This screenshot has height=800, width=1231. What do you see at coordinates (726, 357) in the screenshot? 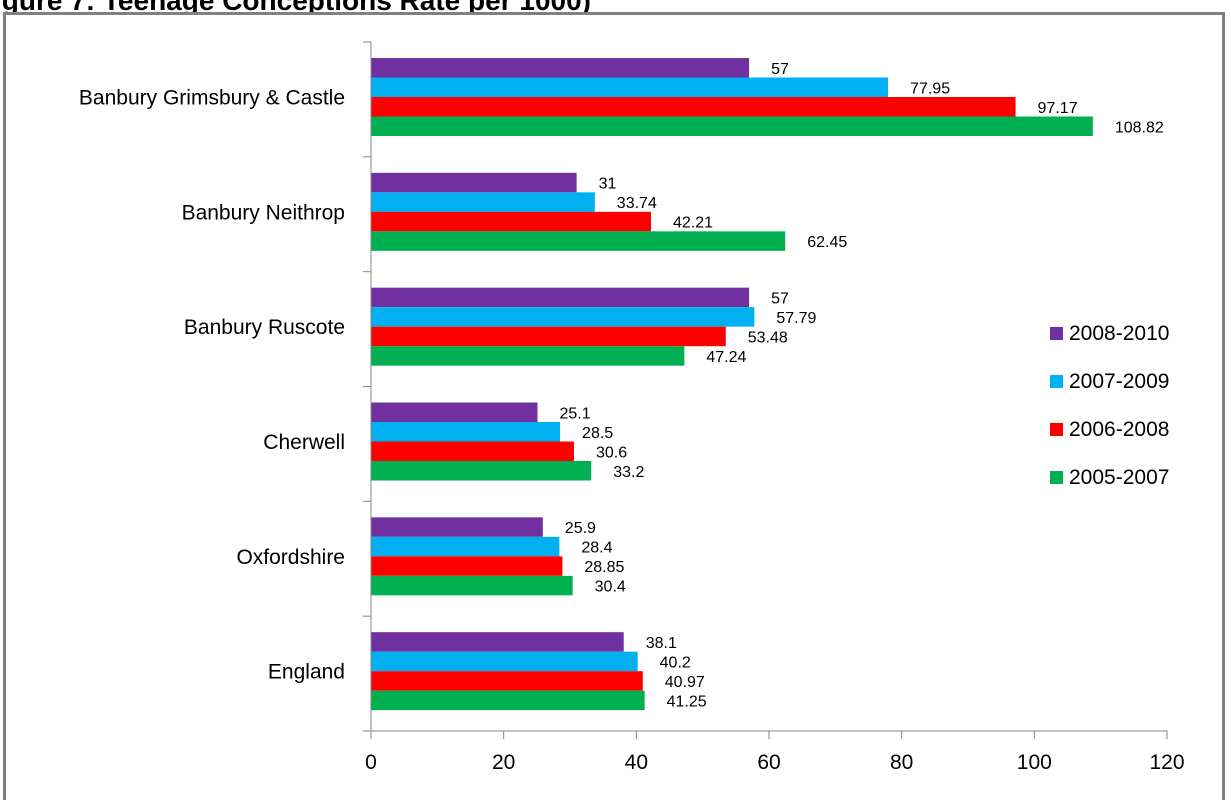
I see `data-label: 47.24` at bounding box center [726, 357].